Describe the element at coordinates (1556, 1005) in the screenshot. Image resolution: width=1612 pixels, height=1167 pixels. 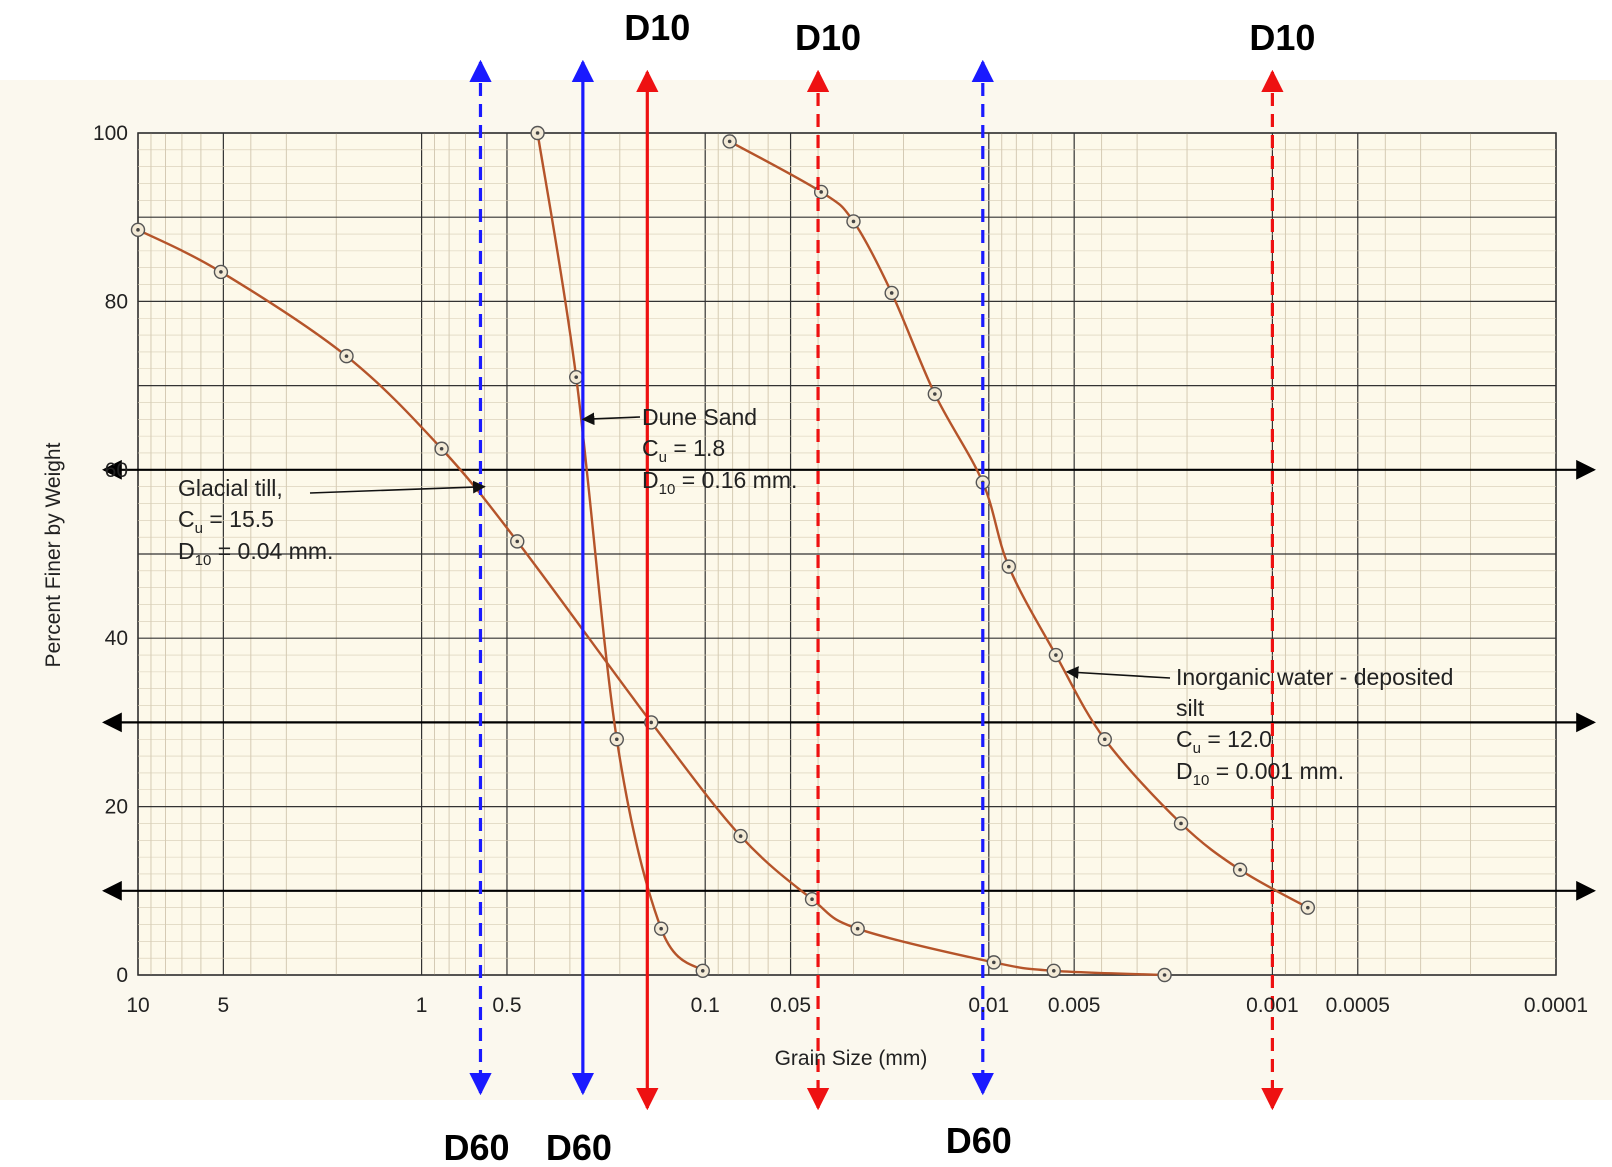
I see `x-tick-label: 0.0001` at that location.